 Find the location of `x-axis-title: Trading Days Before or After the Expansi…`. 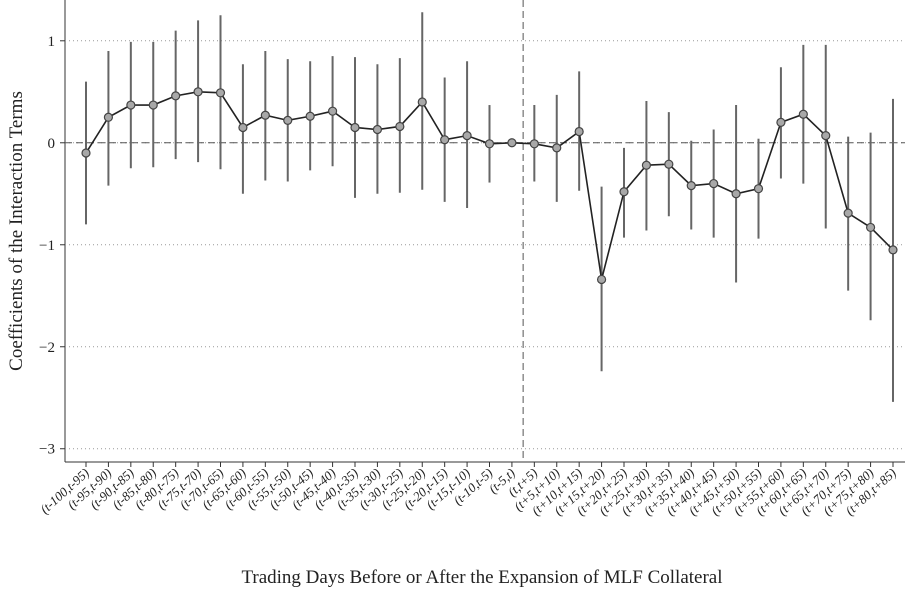

x-axis-title: Trading Days Before or After the Expansi… is located at coordinates (481, 577).